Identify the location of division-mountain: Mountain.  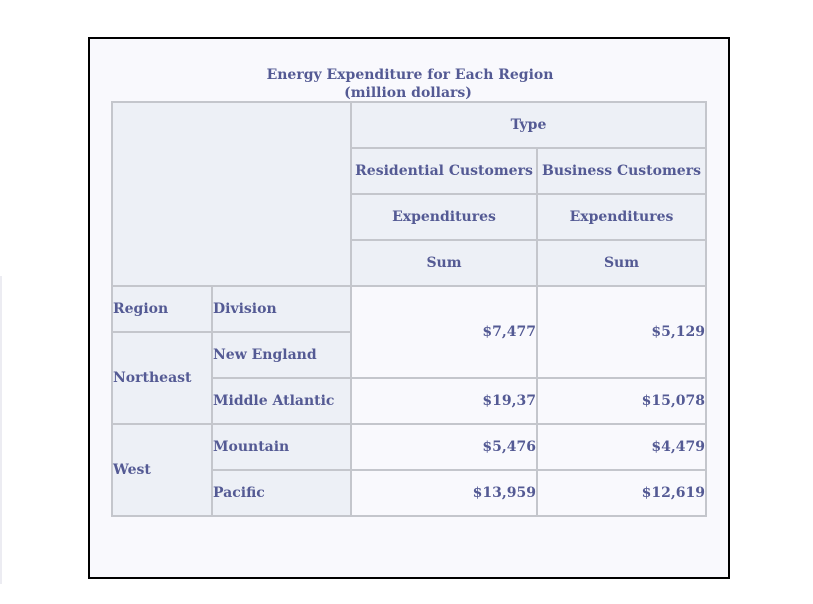
(281, 447).